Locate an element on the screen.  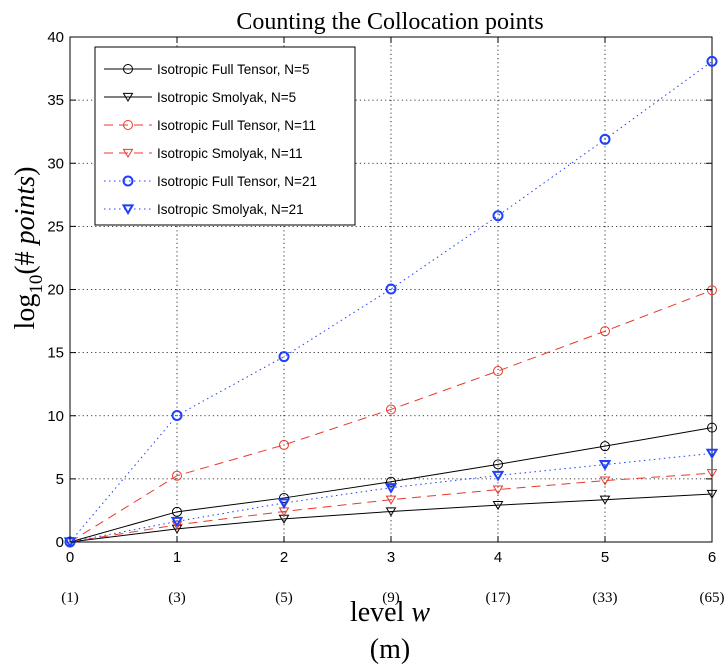
x-secondary-tick-label: (65) is located at coordinates (712, 598).